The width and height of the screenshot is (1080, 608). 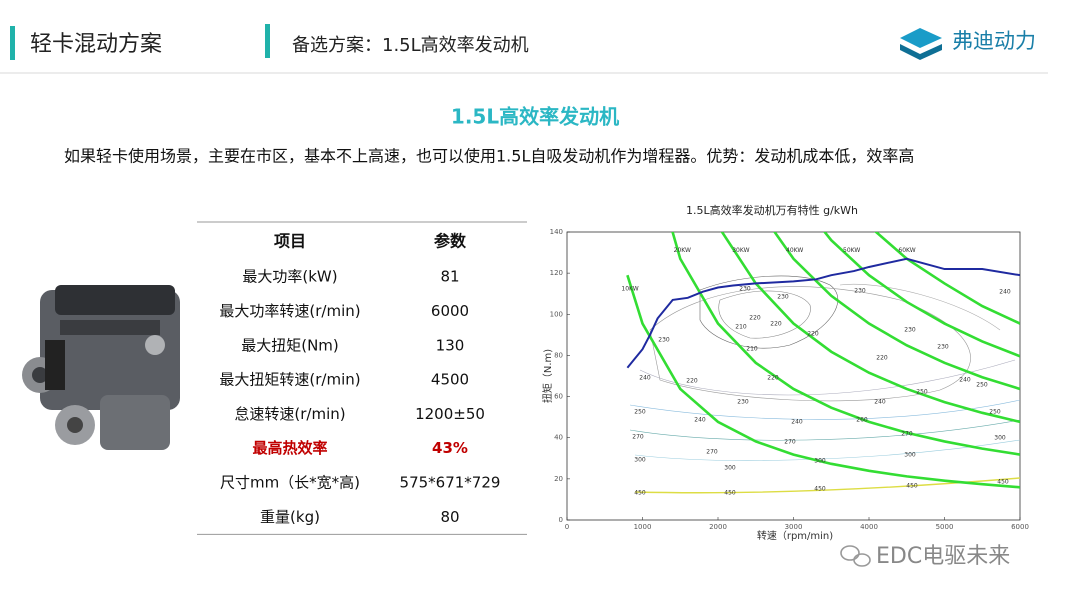 What do you see at coordinates (449, 277) in the screenshot?
I see `table-cell: 81` at bounding box center [449, 277].